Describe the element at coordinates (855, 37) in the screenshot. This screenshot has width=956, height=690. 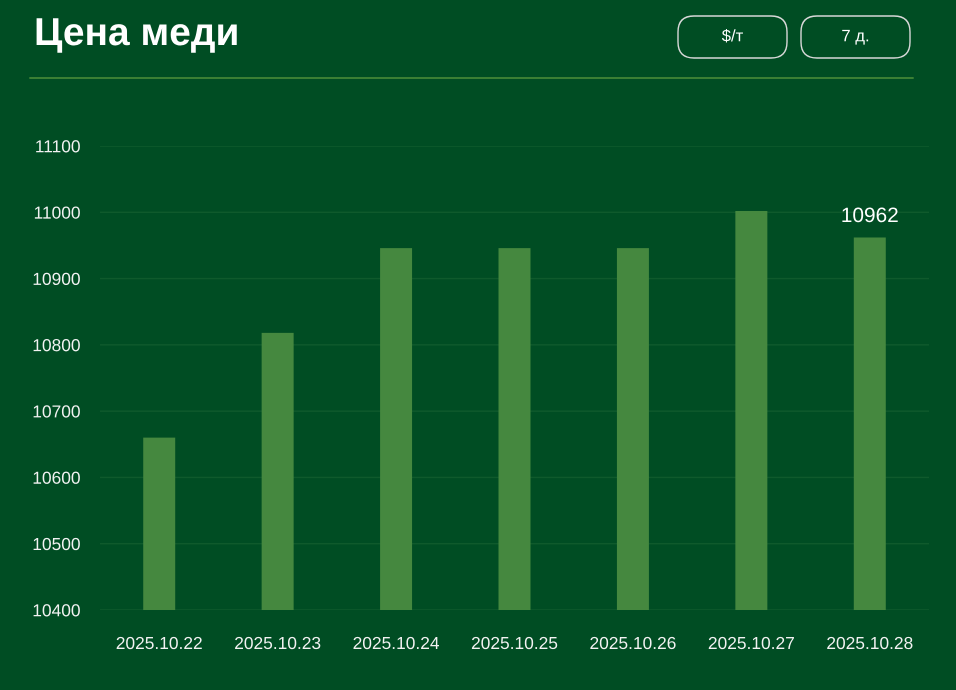
I see `text: 7 д.` at that location.